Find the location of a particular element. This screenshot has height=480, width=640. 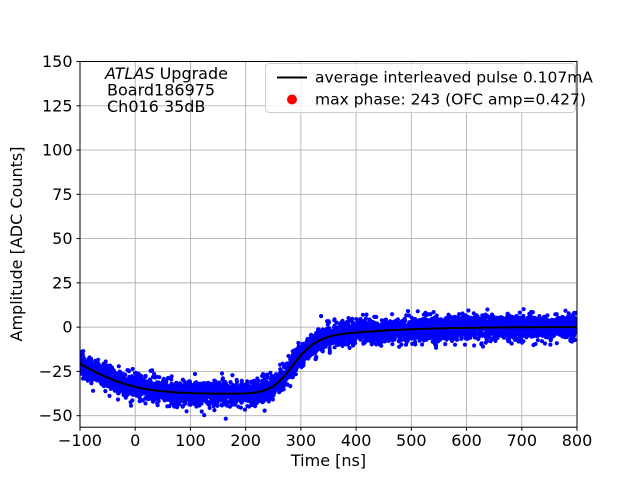

y-tick-label: 75 is located at coordinates (62, 194).